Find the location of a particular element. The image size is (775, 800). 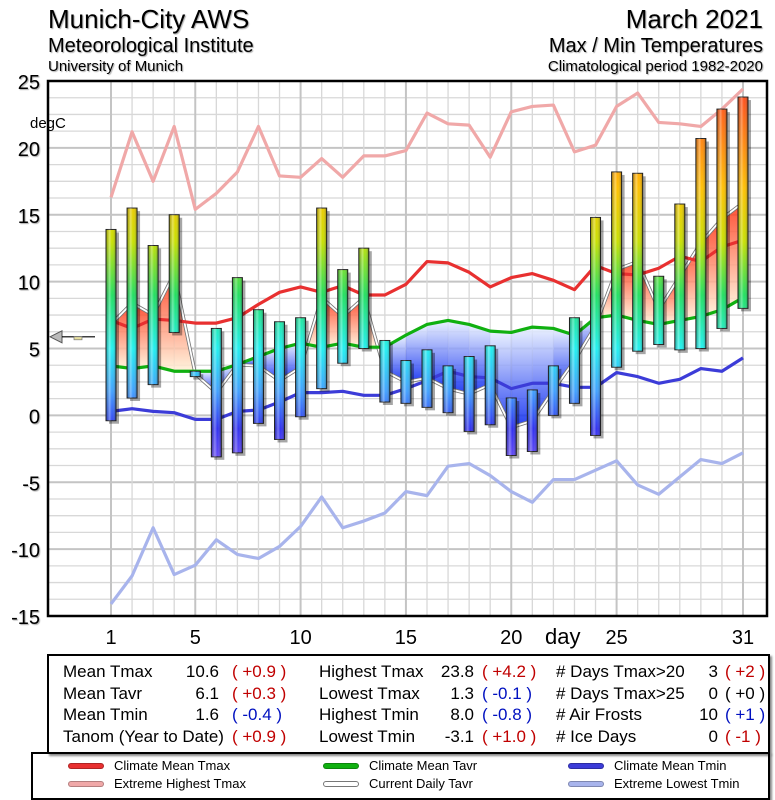

stat-anomaly: ( -0.8 ) is located at coordinates (507, 714).